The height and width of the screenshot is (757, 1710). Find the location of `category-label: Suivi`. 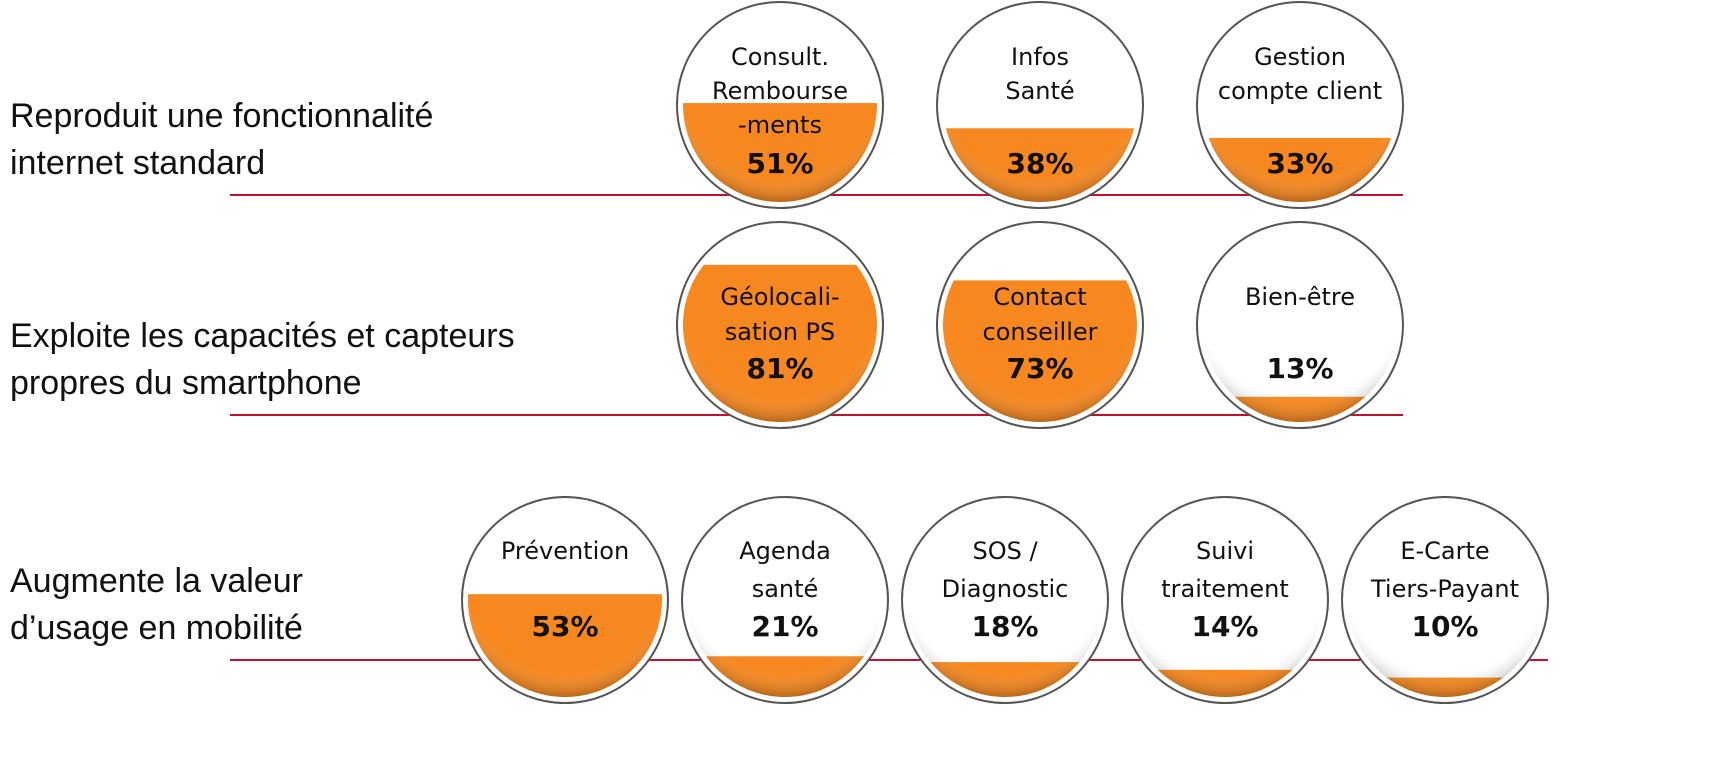

category-label: Suivi is located at coordinates (1225, 551).